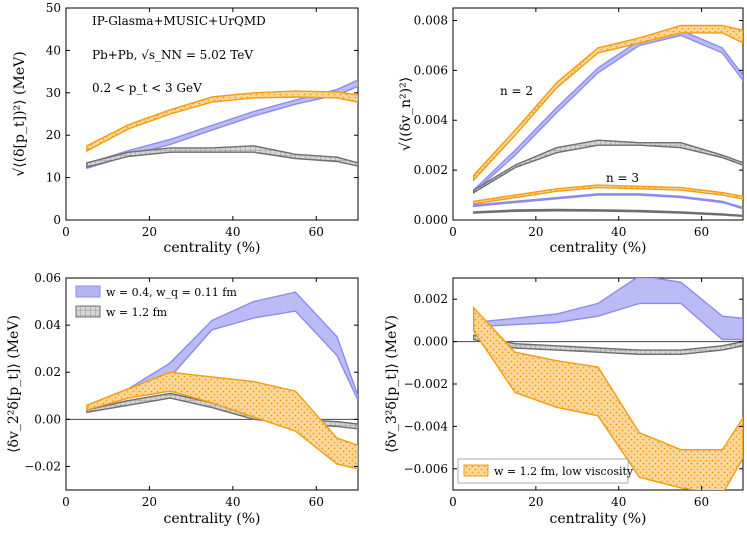 The image size is (747, 535). I want to click on p4-xtick-label: 0, so click(453, 502).